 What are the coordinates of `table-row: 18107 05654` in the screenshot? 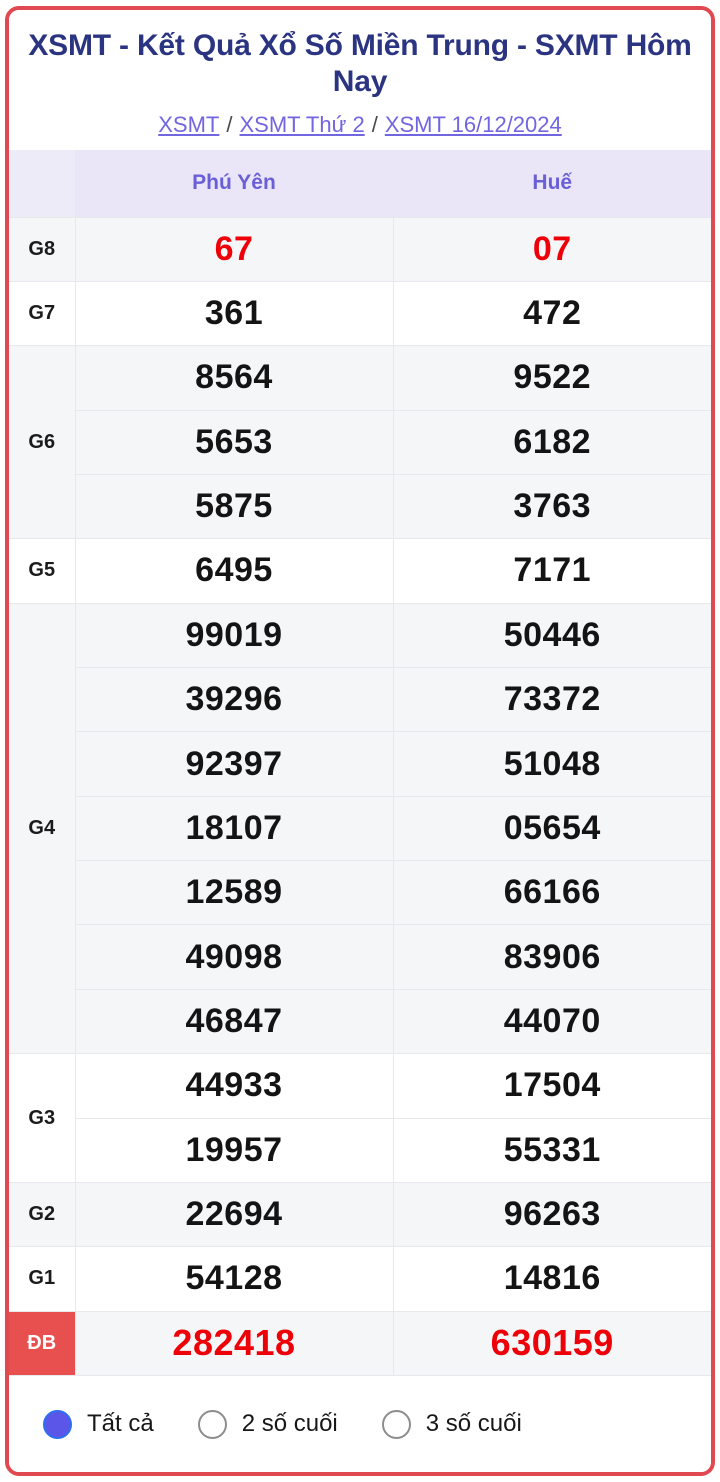 It's located at (360, 829).